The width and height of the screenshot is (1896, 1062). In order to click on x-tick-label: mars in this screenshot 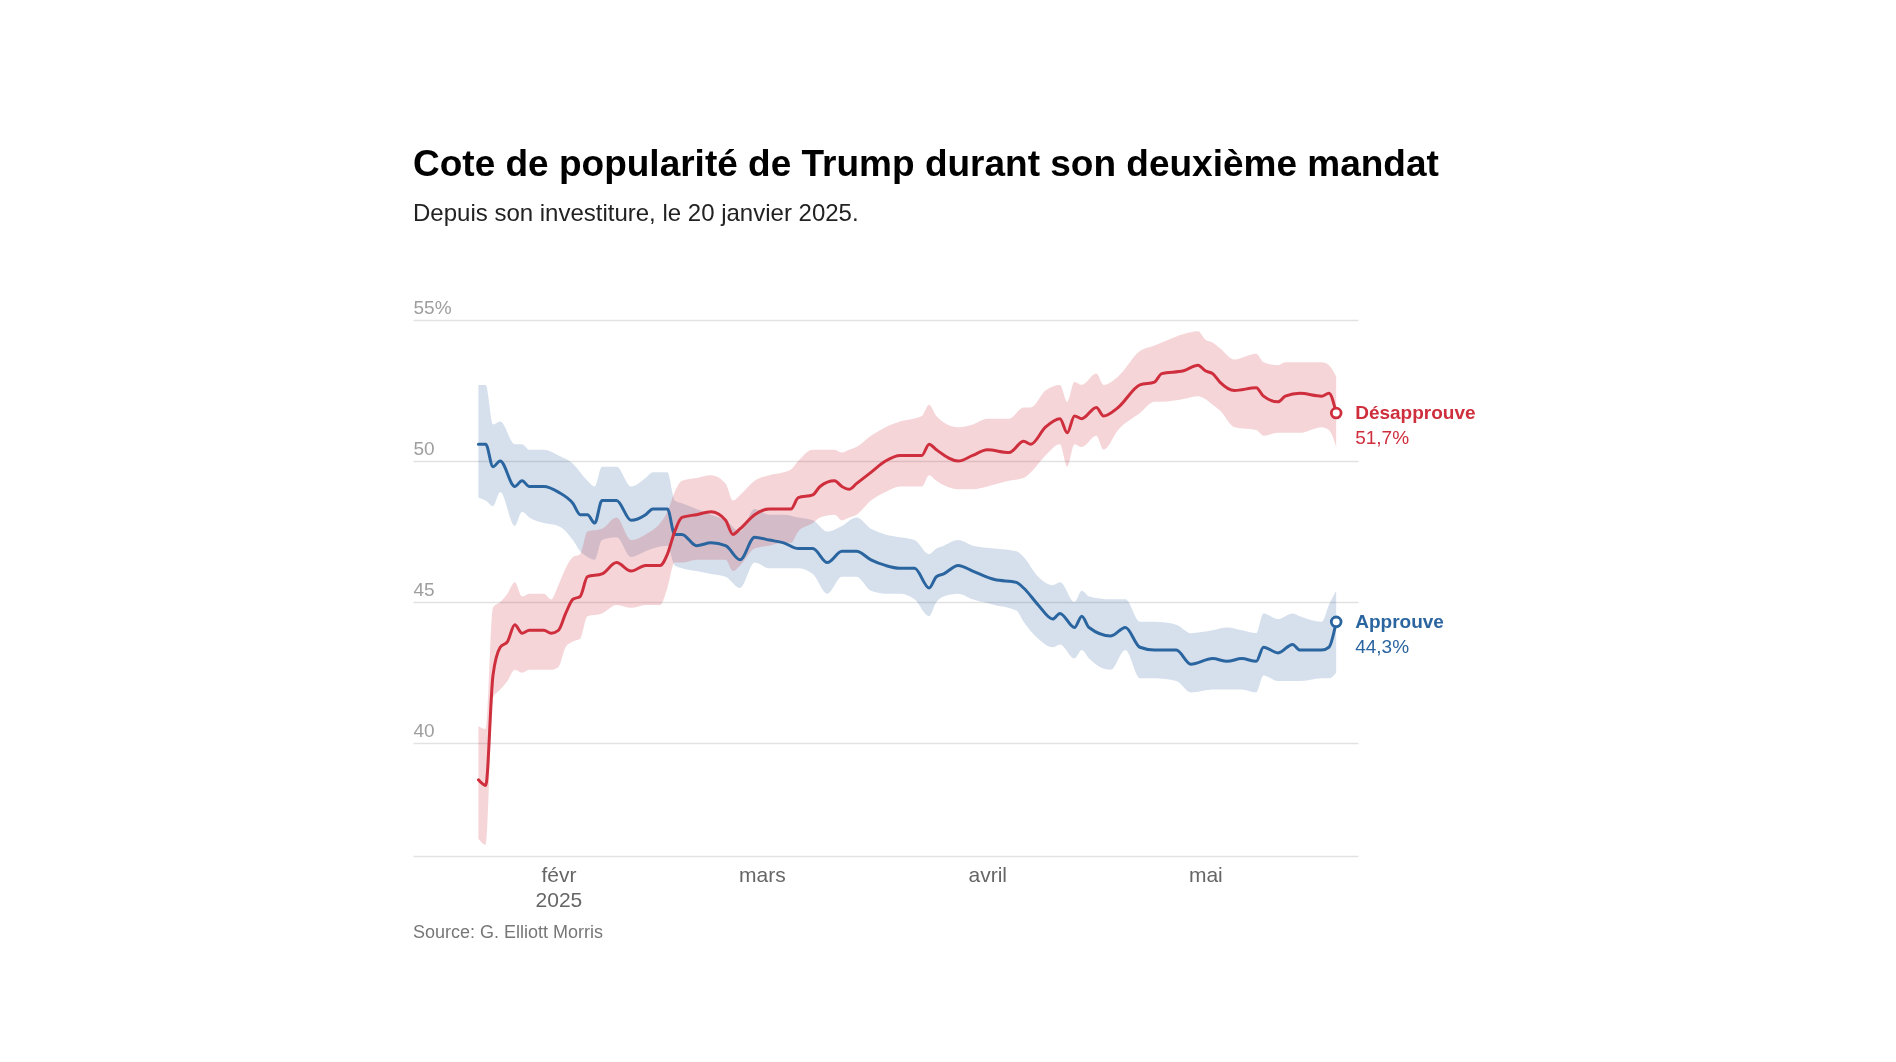, I will do `click(762, 874)`.